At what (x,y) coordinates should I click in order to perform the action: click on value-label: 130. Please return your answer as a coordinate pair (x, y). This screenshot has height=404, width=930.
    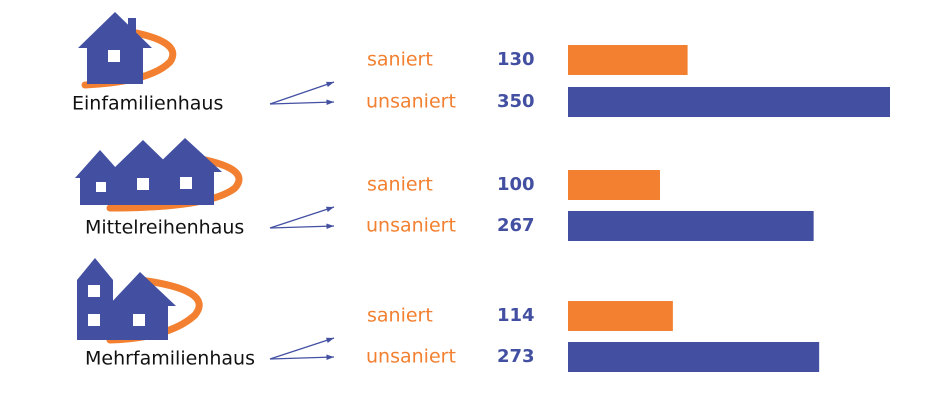
    Looking at the image, I should click on (516, 59).